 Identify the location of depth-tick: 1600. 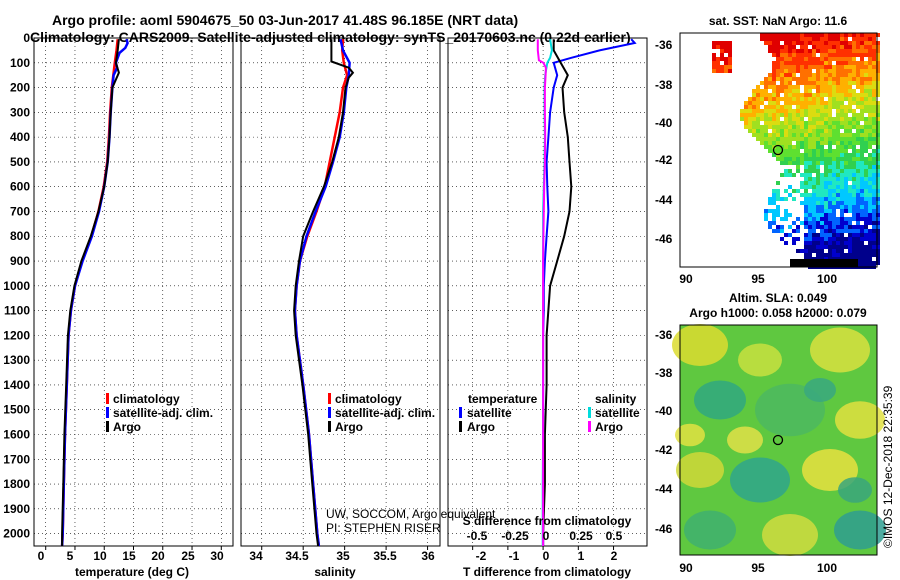
(16, 435).